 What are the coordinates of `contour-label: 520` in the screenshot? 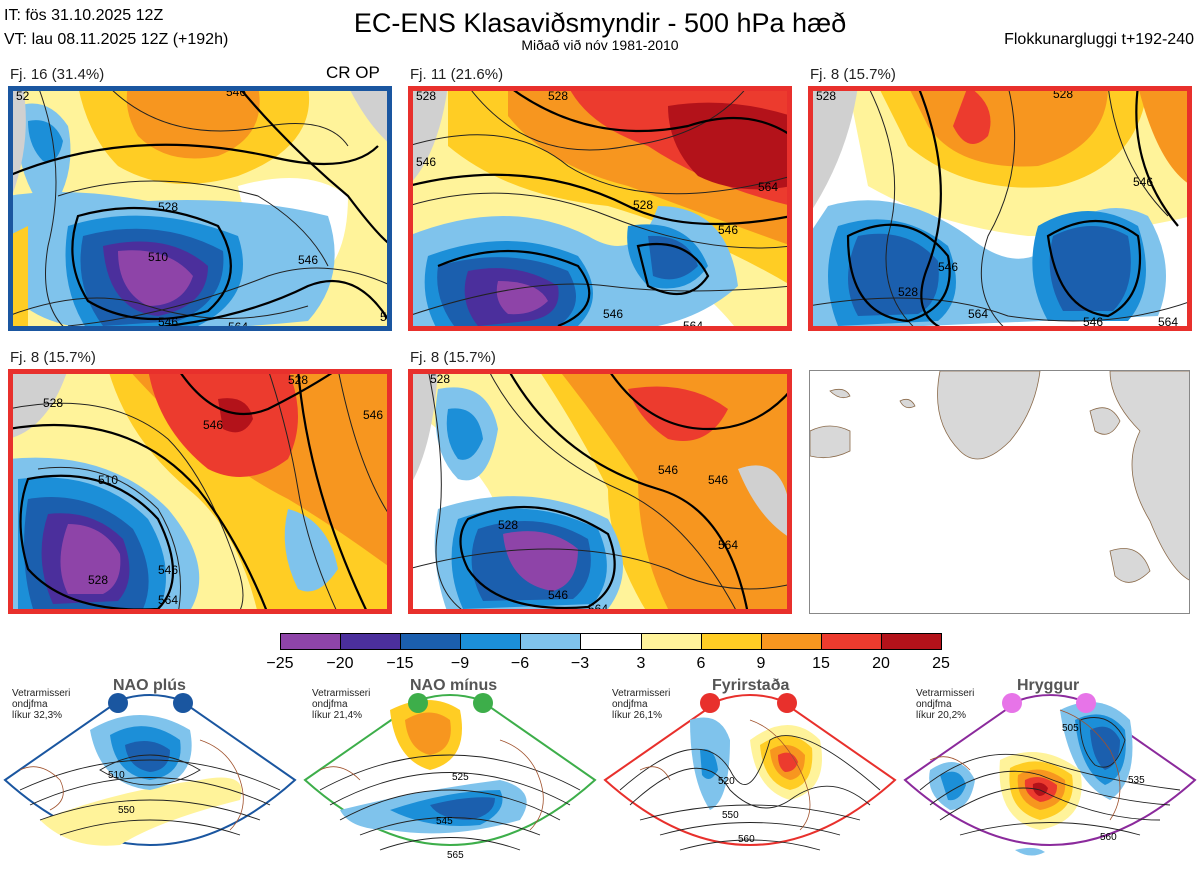 It's located at (726, 781).